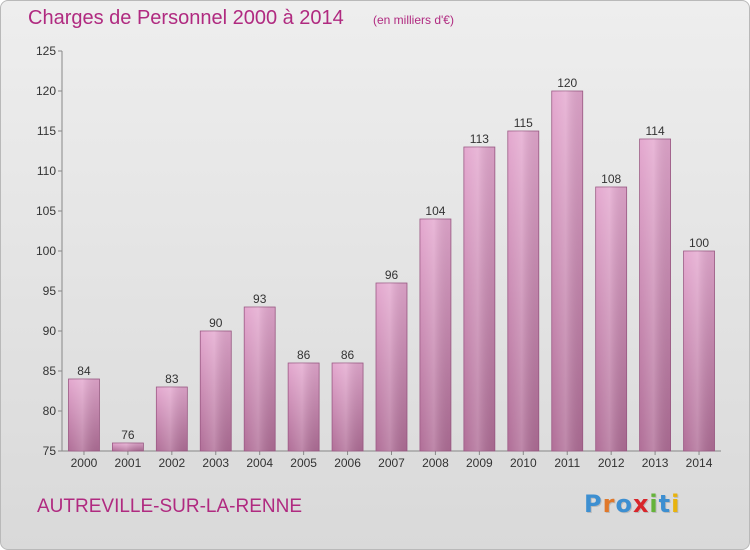  Describe the element at coordinates (523, 123) in the screenshot. I see `bar-value-label: 115` at that location.